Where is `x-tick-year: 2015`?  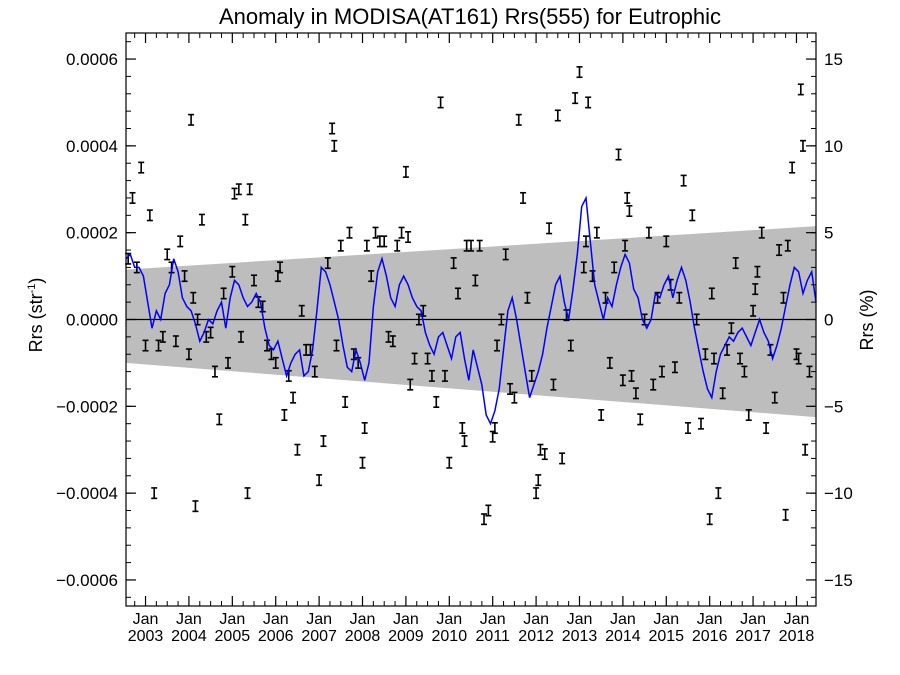 x-tick-year: 2015 is located at coordinates (666, 636).